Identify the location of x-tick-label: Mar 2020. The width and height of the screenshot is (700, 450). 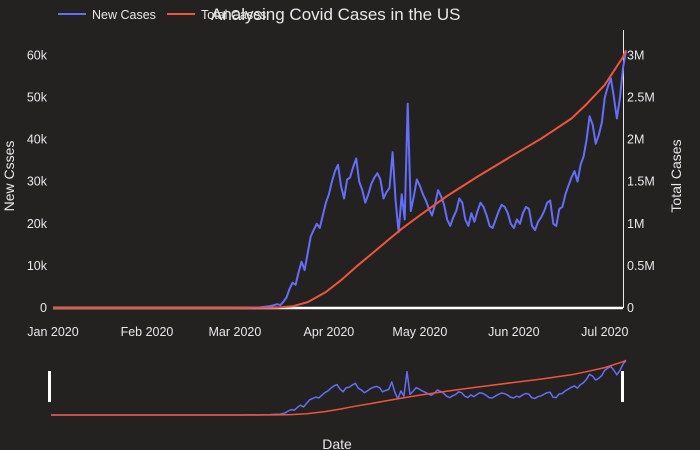
(235, 332).